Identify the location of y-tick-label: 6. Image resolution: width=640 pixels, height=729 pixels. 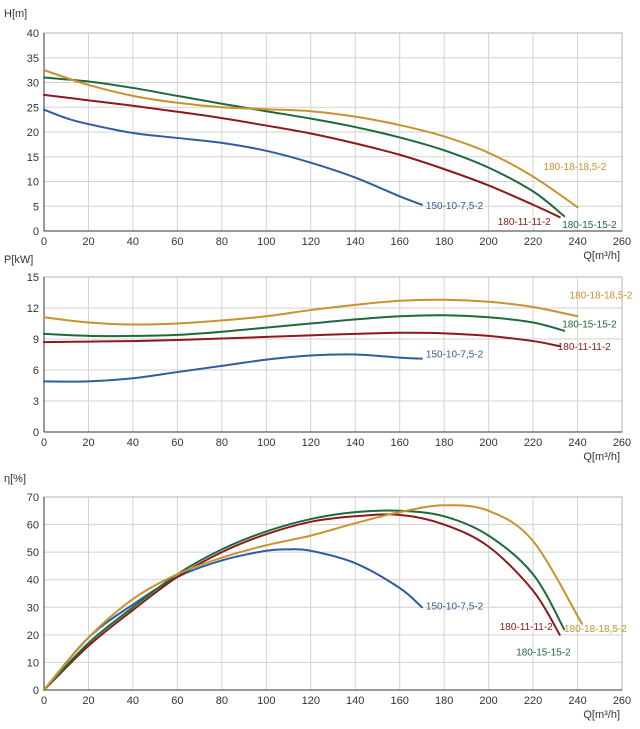
(36, 371).